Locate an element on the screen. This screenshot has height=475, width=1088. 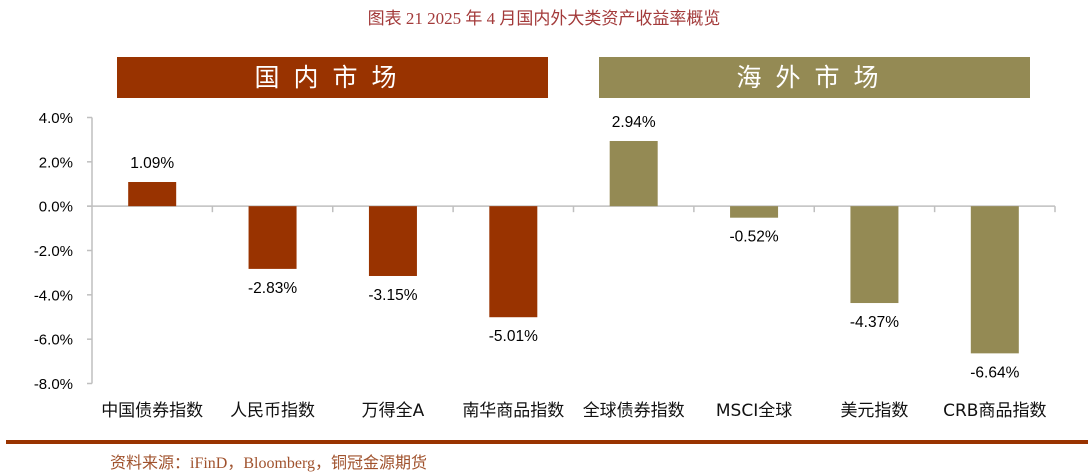
category-label: 全球债券指数 is located at coordinates (634, 411).